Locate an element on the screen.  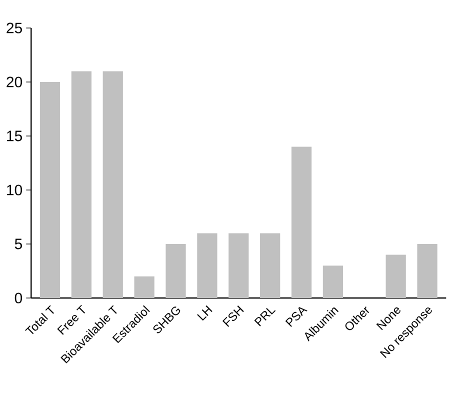
x-tick-label: PRL is located at coordinates (265, 317).